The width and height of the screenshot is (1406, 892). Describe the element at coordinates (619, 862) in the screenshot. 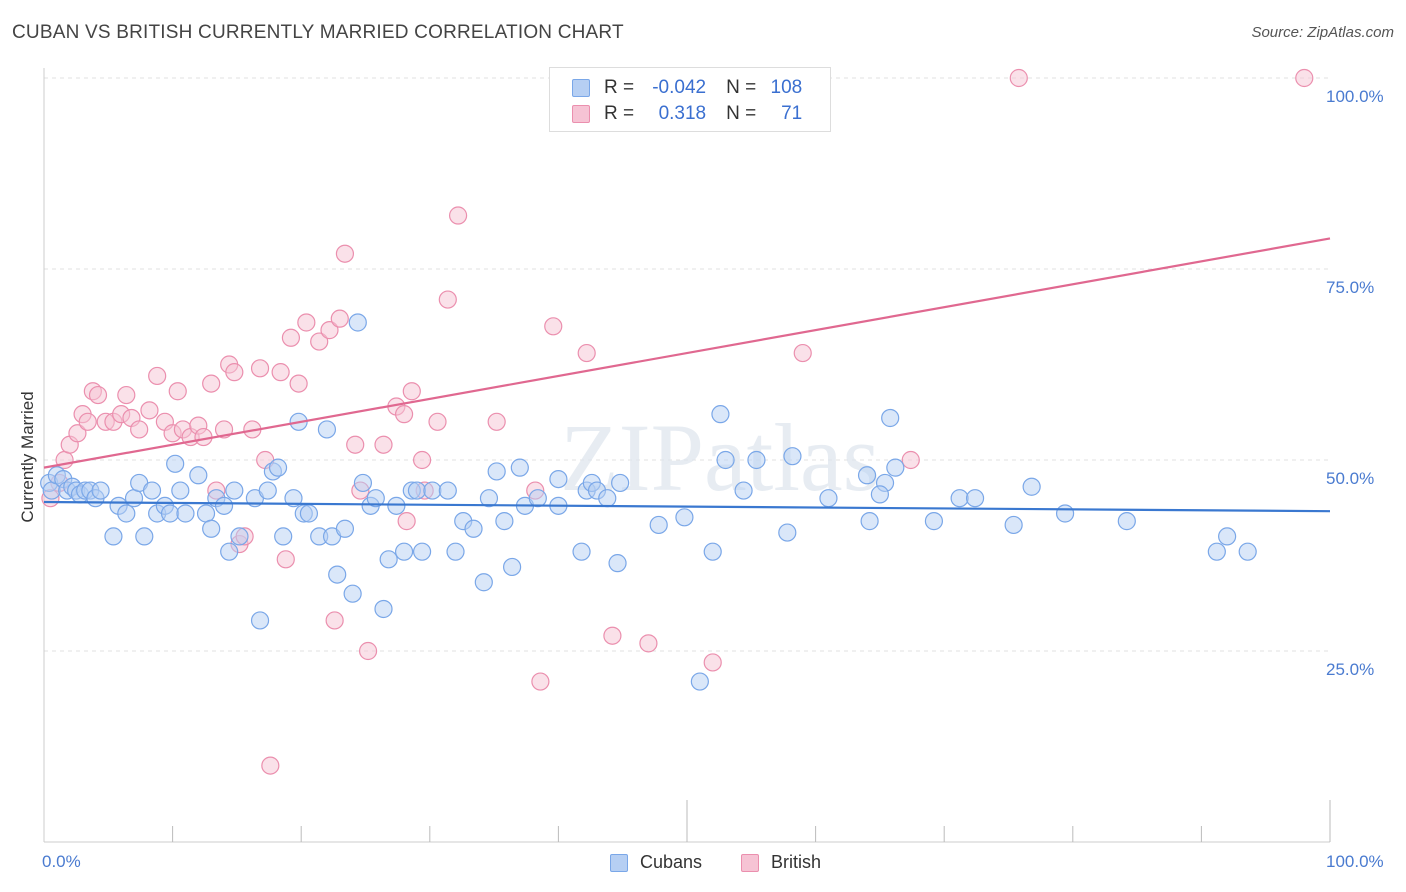

I see `cubans-legend-swatch` at that location.